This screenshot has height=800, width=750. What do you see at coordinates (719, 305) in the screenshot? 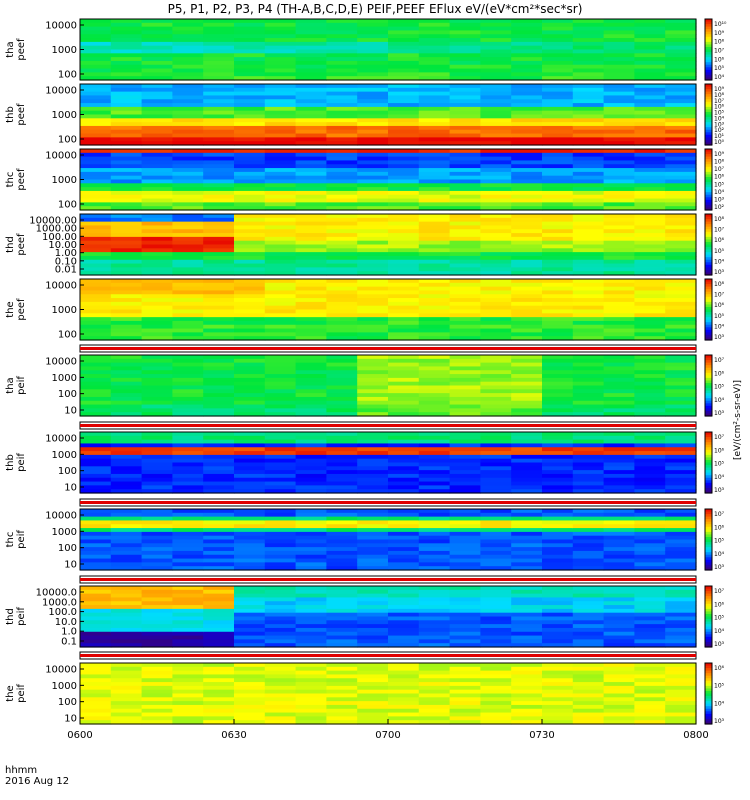
I see `colorbar-tick-label: 10⁶` at bounding box center [719, 305].